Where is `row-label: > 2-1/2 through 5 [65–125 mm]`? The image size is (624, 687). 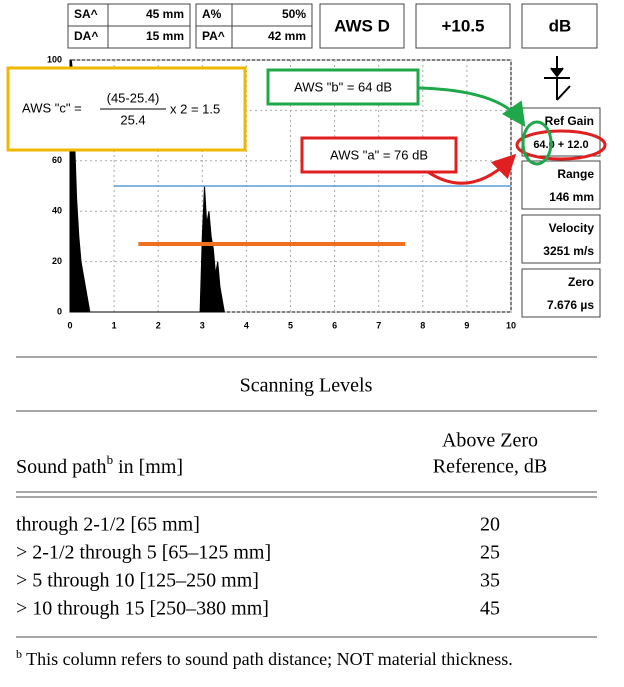
row-label: > 2-1/2 through 5 [65–125 mm] is located at coordinates (143, 553).